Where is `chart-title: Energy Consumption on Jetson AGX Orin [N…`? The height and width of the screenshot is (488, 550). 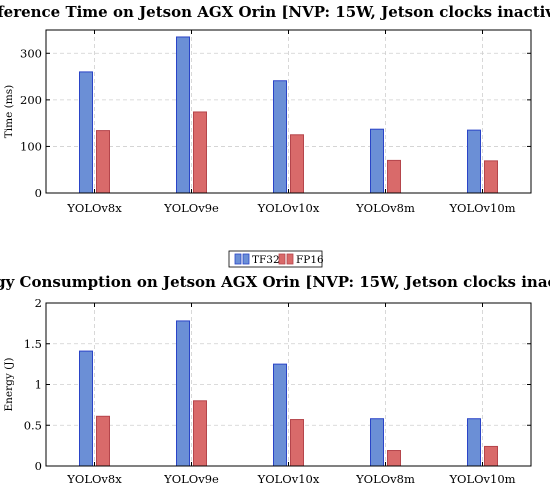 chart-title: Energy Consumption on Jetson AGX Orin [N… is located at coordinates (275, 282).